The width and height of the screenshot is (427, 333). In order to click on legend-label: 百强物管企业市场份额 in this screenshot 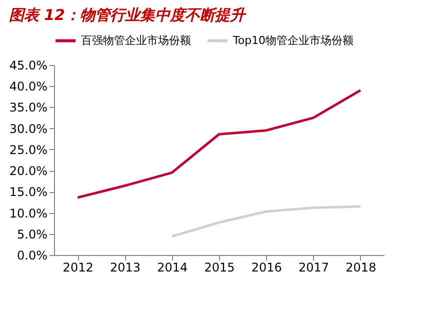, I will do `click(136, 40)`.